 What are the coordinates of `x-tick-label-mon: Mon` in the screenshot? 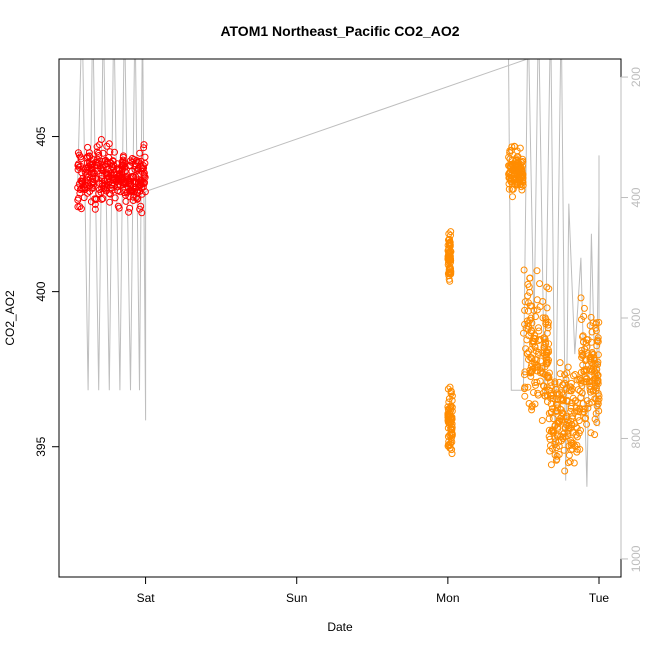 It's located at (447, 598).